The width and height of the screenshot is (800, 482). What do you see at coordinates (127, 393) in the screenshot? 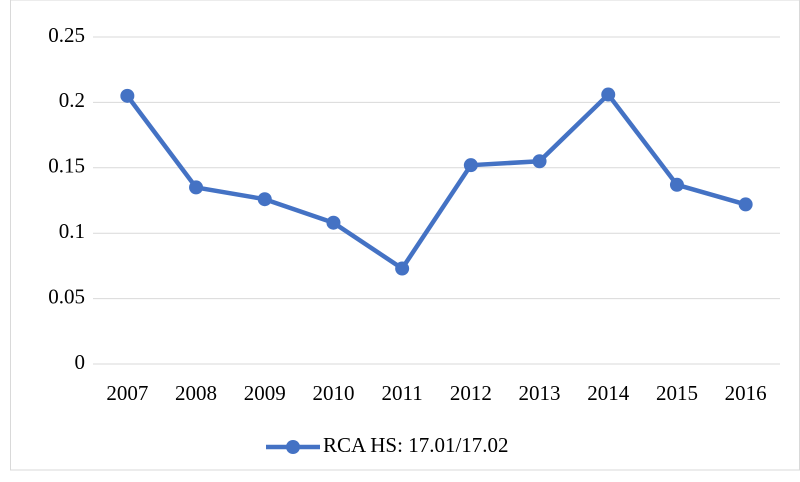
I see `x-tick-label: 2007` at bounding box center [127, 393].